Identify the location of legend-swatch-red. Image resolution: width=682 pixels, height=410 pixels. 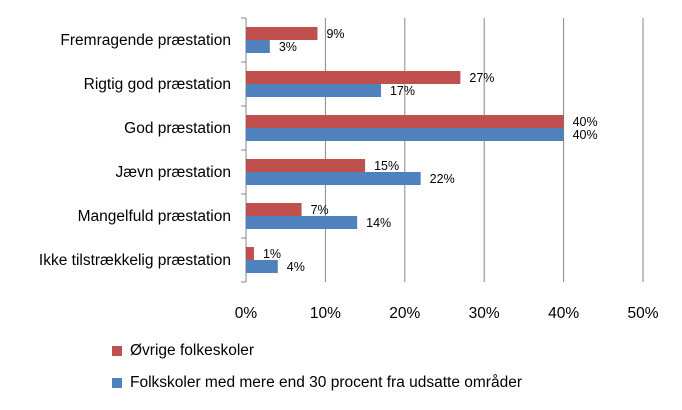
(117, 351).